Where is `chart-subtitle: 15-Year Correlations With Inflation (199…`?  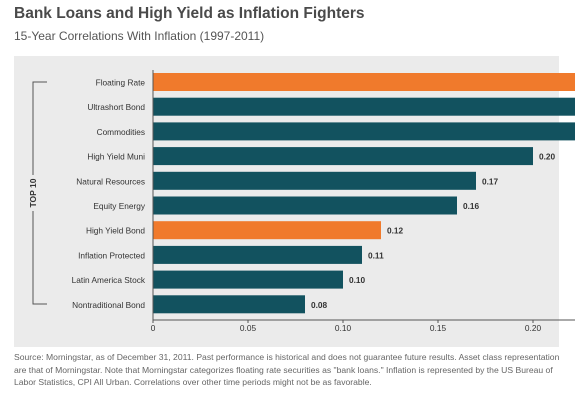
chart-subtitle: 15-Year Correlations With Inflation (199… is located at coordinates (139, 36).